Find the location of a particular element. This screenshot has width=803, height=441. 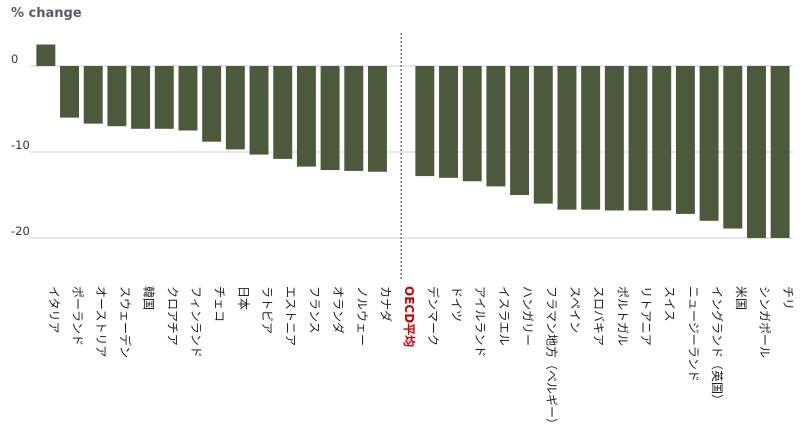

category-label: フィンランド is located at coordinates (196, 322).